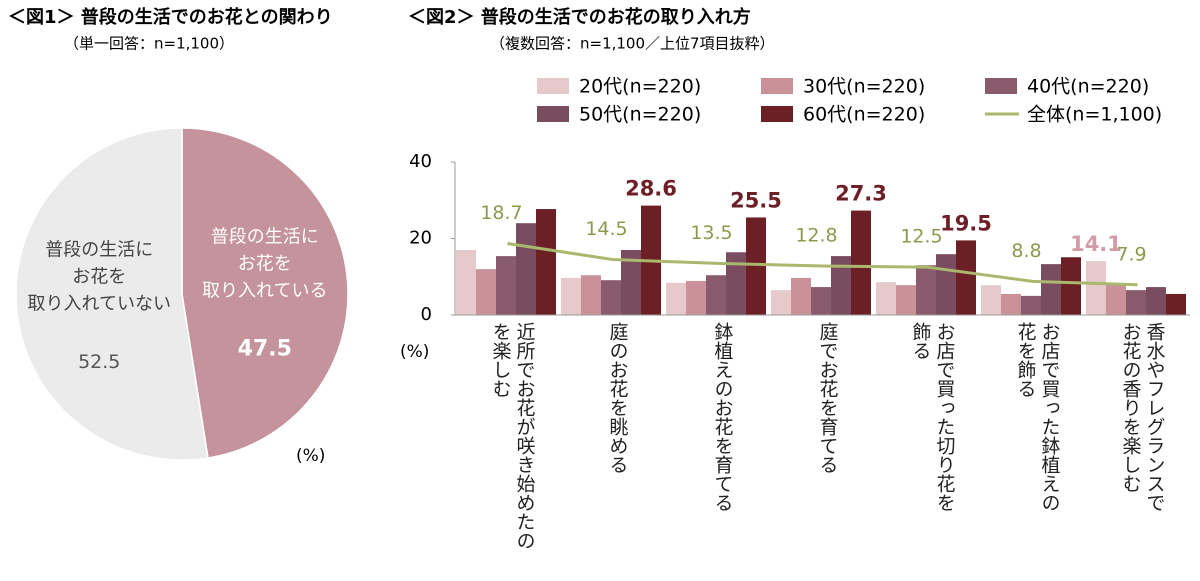 The height and width of the screenshot is (581, 1200). I want to click on bar-unit: (%), so click(414, 352).